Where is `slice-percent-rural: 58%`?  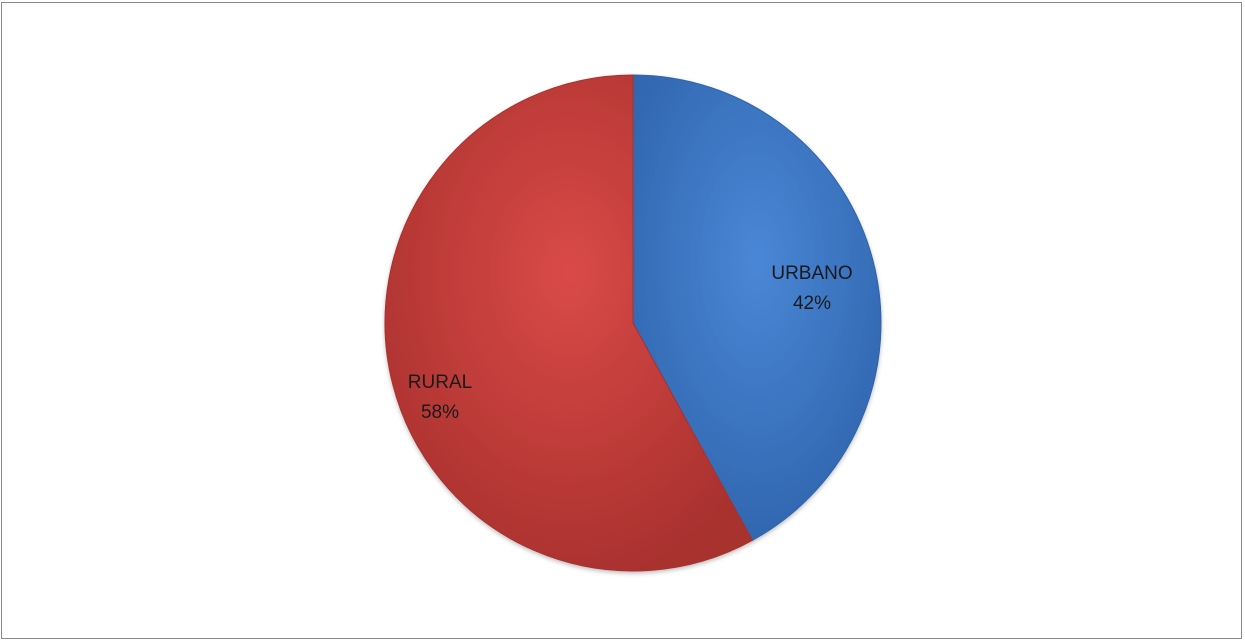 slice-percent-rural: 58% is located at coordinates (440, 412).